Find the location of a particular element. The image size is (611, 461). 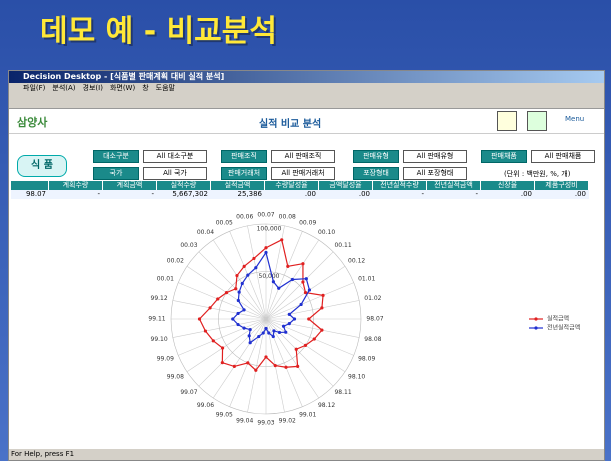

filter-label: 판매채품 is located at coordinates (504, 156).